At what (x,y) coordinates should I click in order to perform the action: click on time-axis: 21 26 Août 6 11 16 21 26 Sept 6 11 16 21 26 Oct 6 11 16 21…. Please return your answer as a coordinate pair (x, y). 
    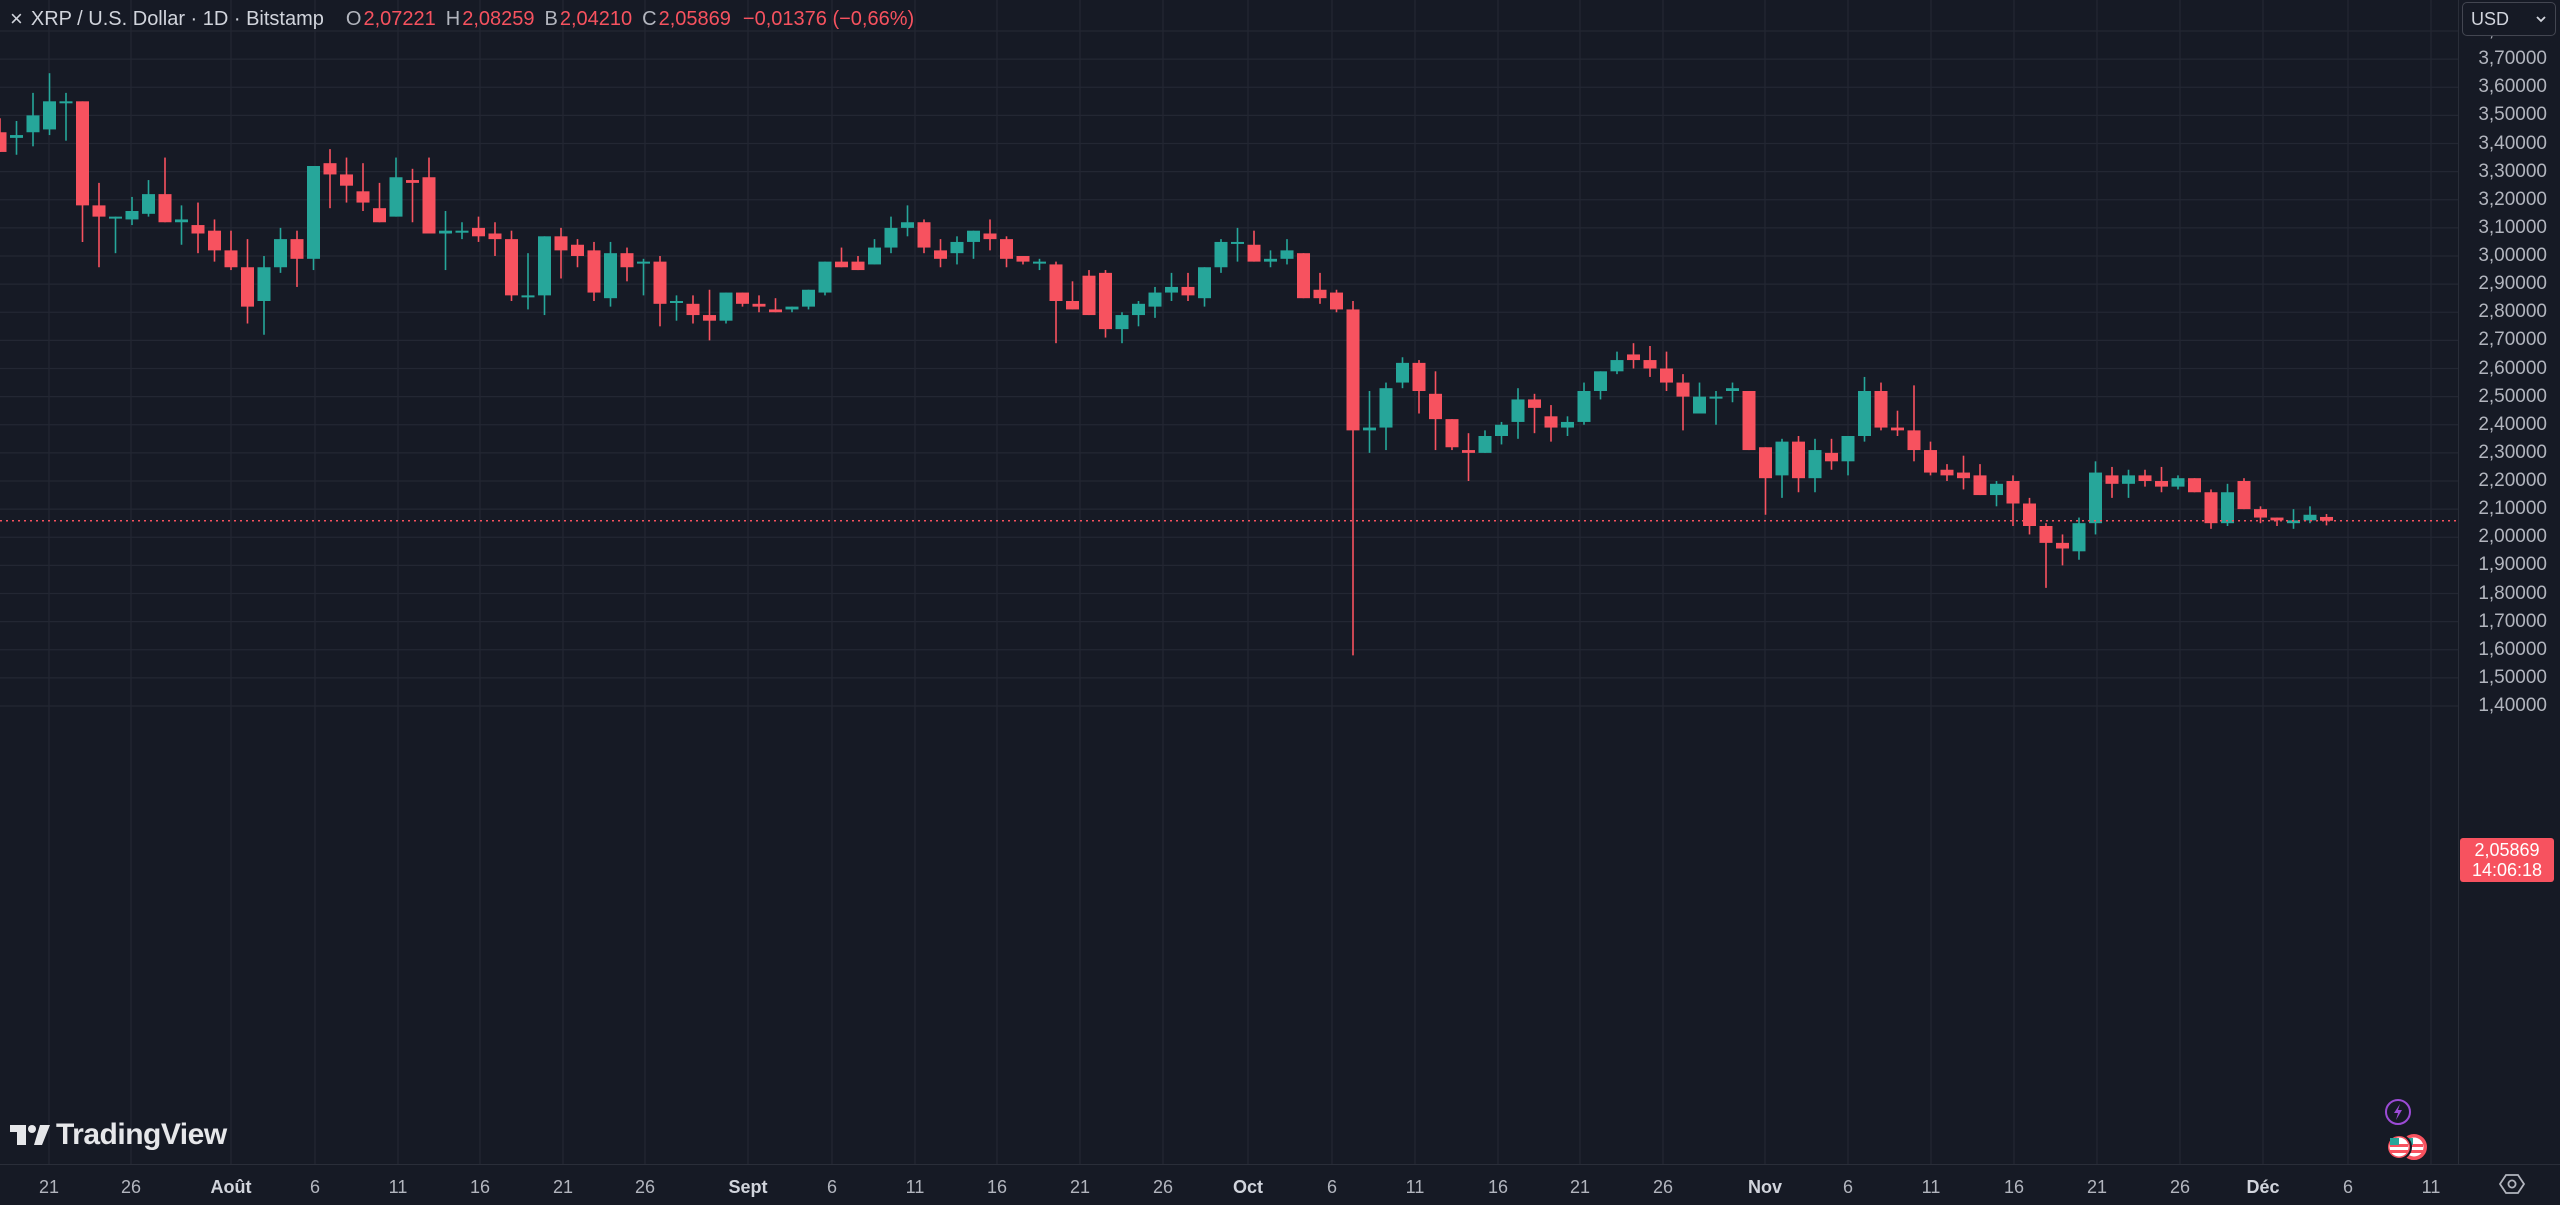
    Looking at the image, I should click on (1280, 1184).